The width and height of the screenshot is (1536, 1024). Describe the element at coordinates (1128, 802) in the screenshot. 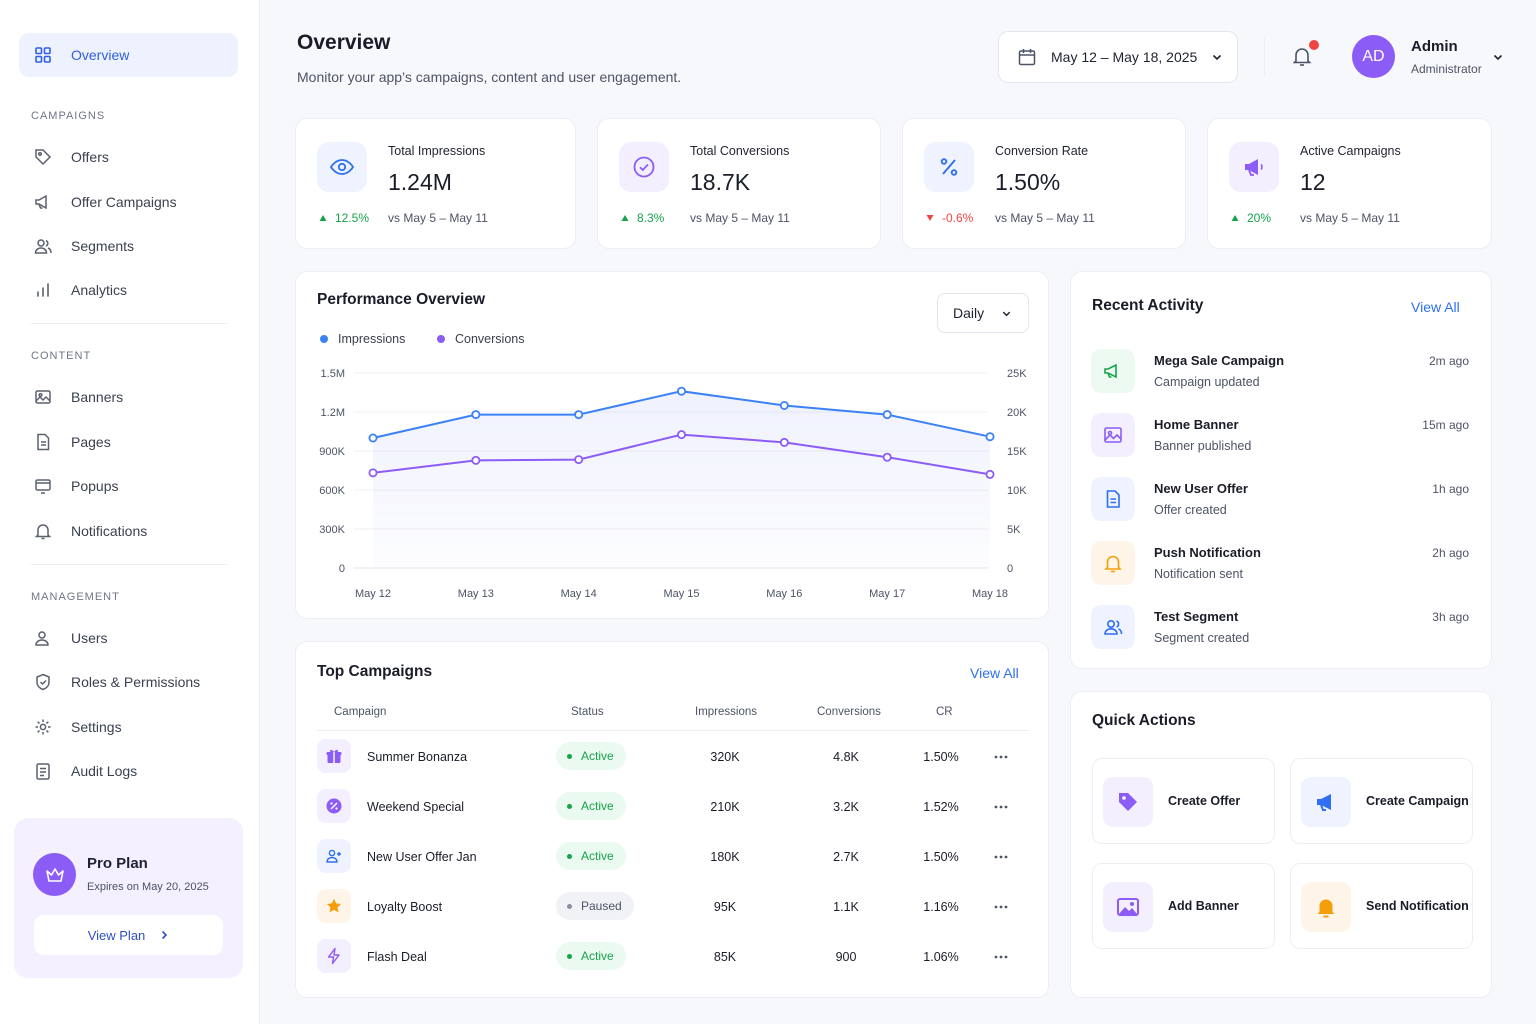

I see `tag-icon` at that location.